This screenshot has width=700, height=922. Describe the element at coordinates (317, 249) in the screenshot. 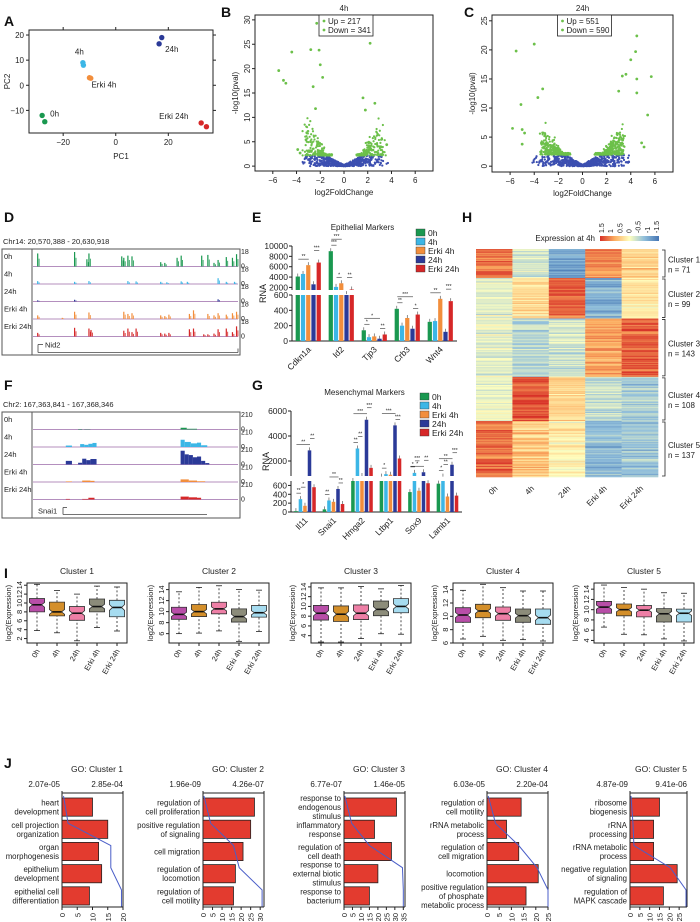

I see `significance-stars: ***` at that location.